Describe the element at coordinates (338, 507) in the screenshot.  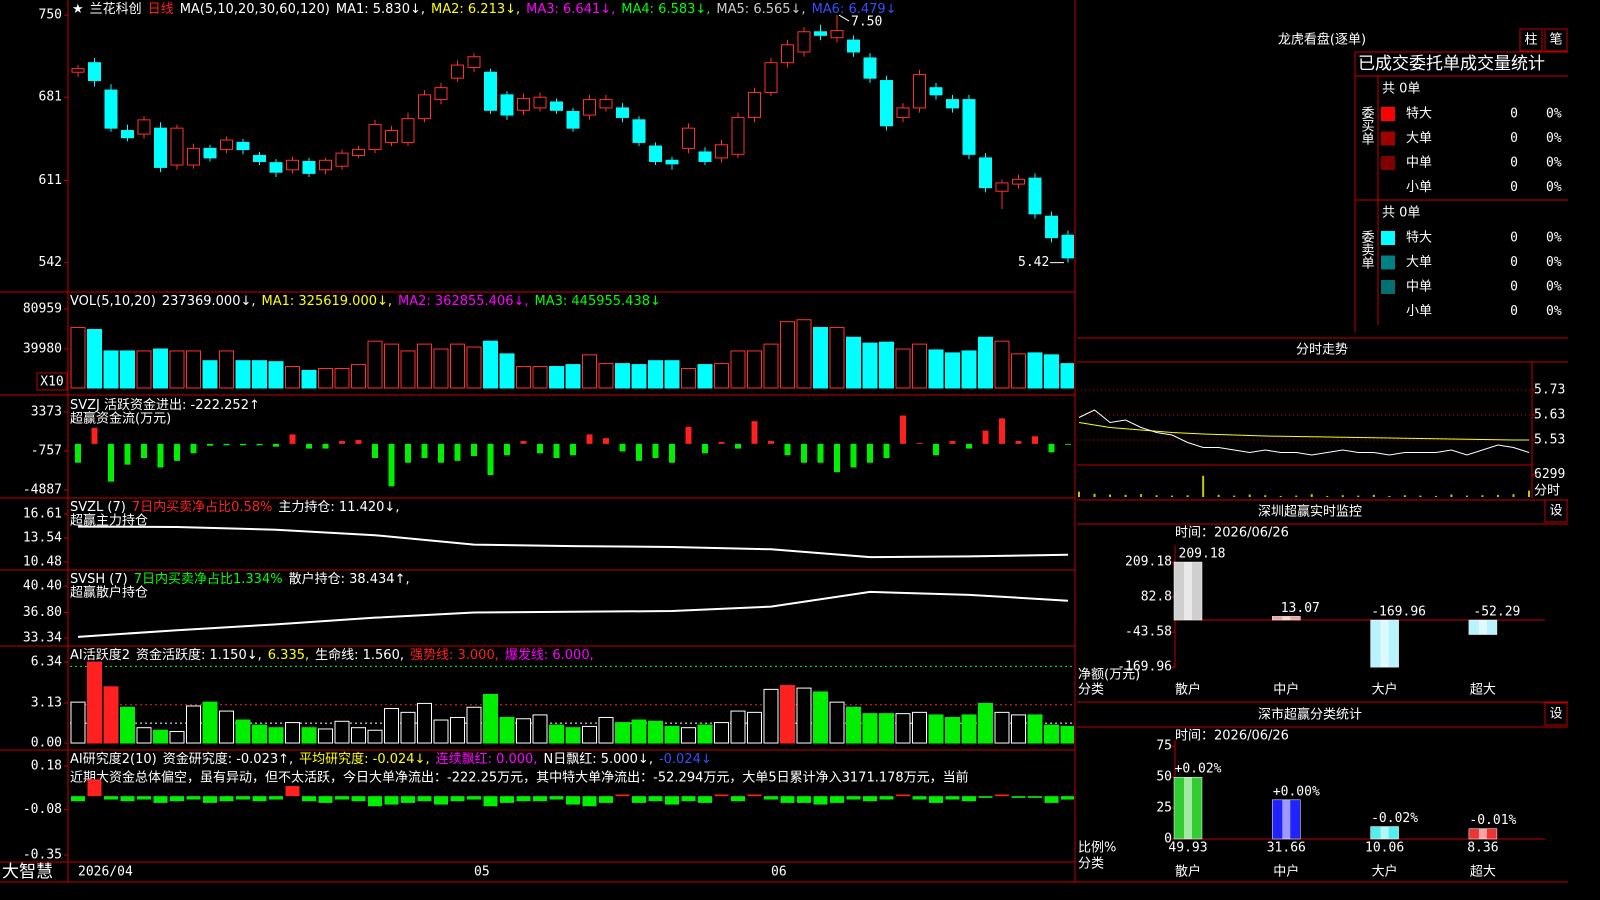
I see `legend-item: 主力持仓: 11.420↓,` at that location.